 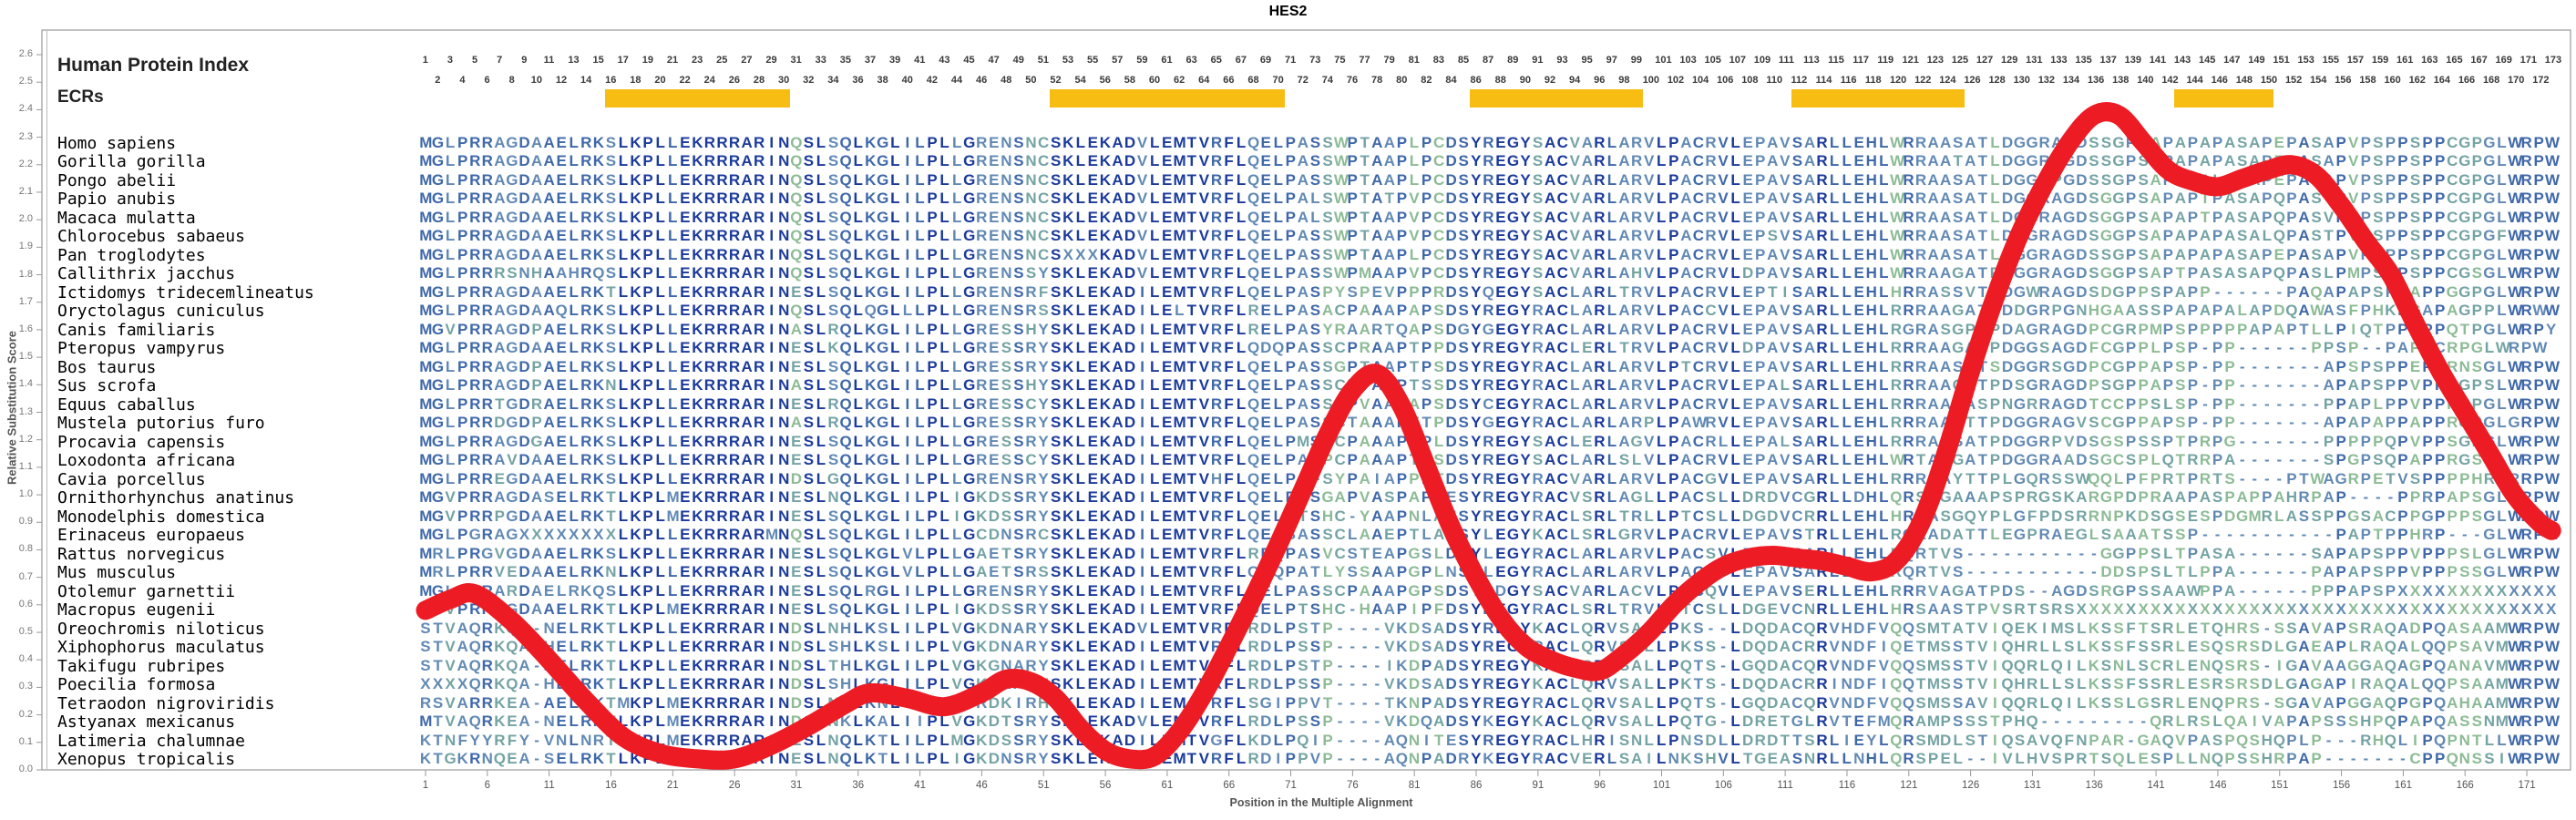 I want to click on ecrs-label: ECRs, so click(x=81, y=97).